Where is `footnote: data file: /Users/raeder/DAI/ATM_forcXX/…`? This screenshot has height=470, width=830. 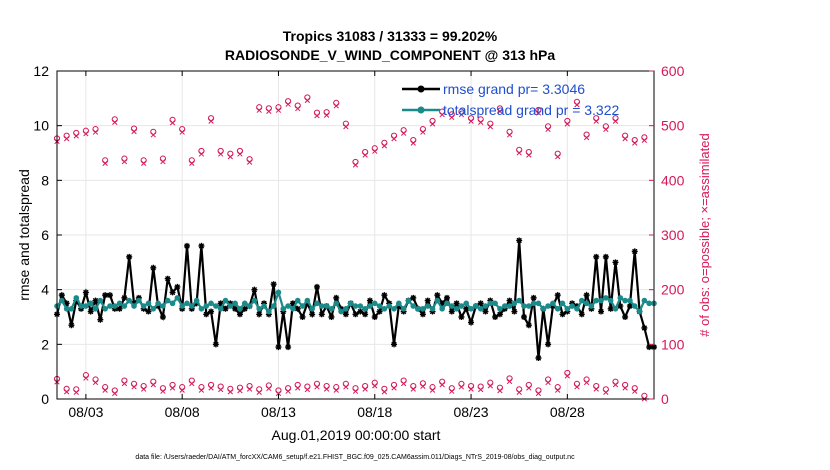 footnote: data file: /Users/raeder/DAI/ATM_forcXX/… is located at coordinates (355, 457).